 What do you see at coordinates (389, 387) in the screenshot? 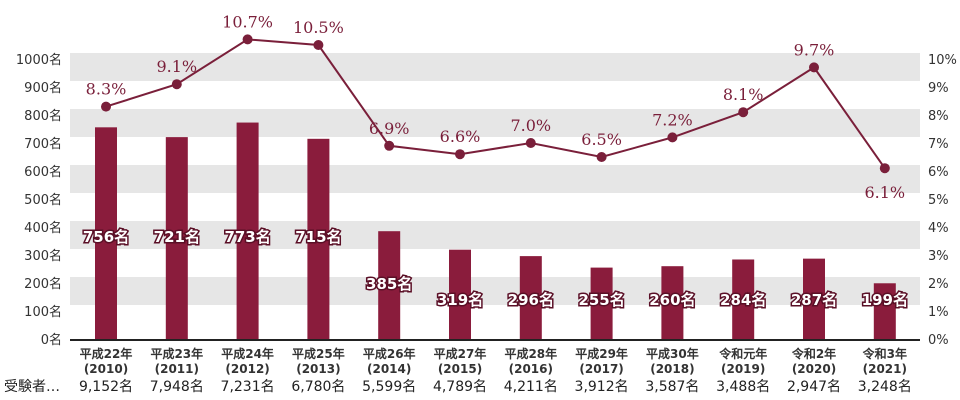
I see `examinee-count: 5,599名` at bounding box center [389, 387].